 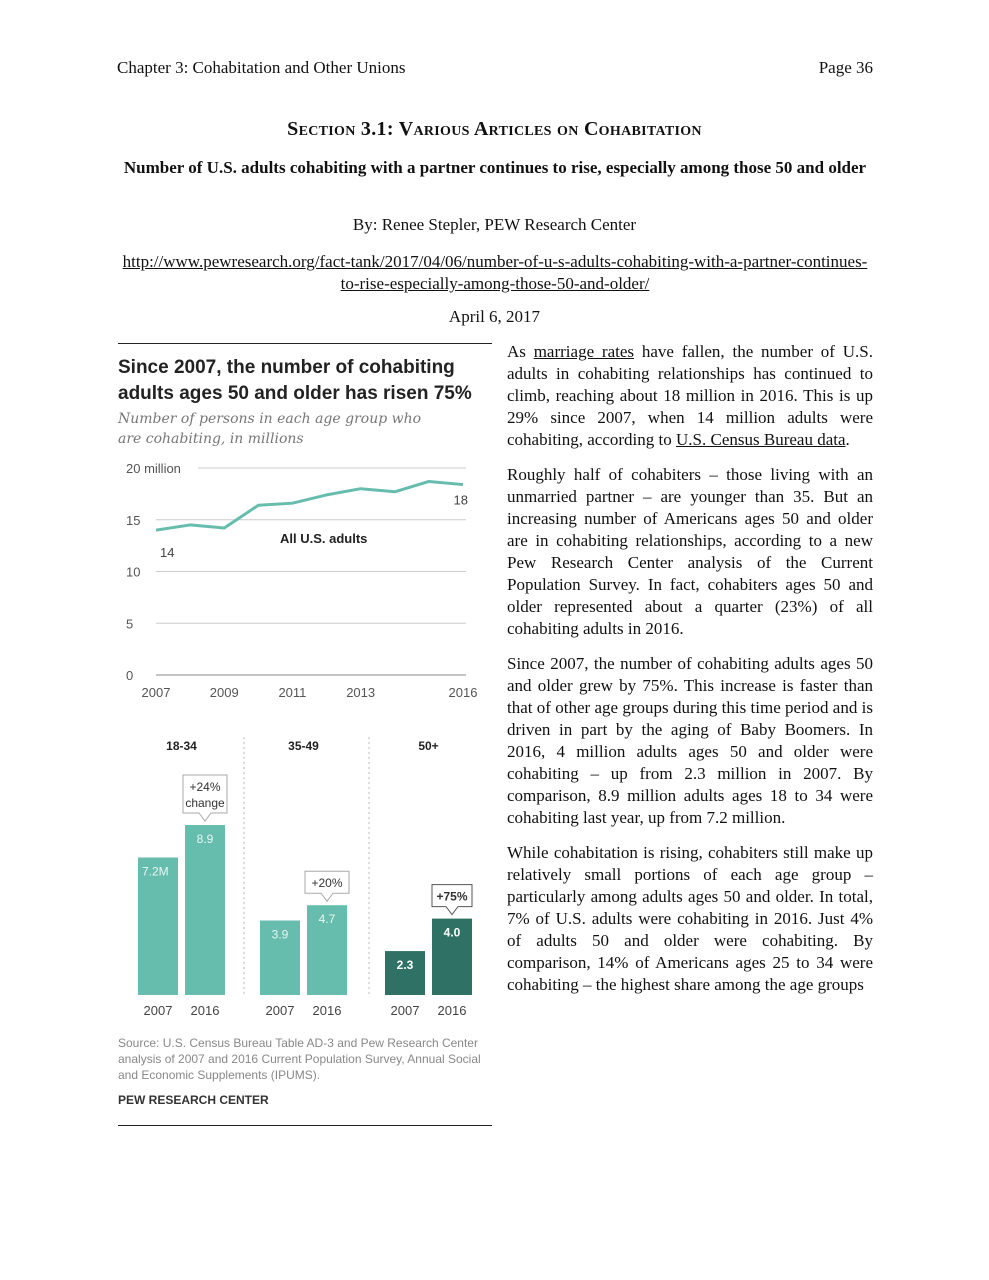 I want to click on y-tick-label: 10, so click(x=133, y=572).